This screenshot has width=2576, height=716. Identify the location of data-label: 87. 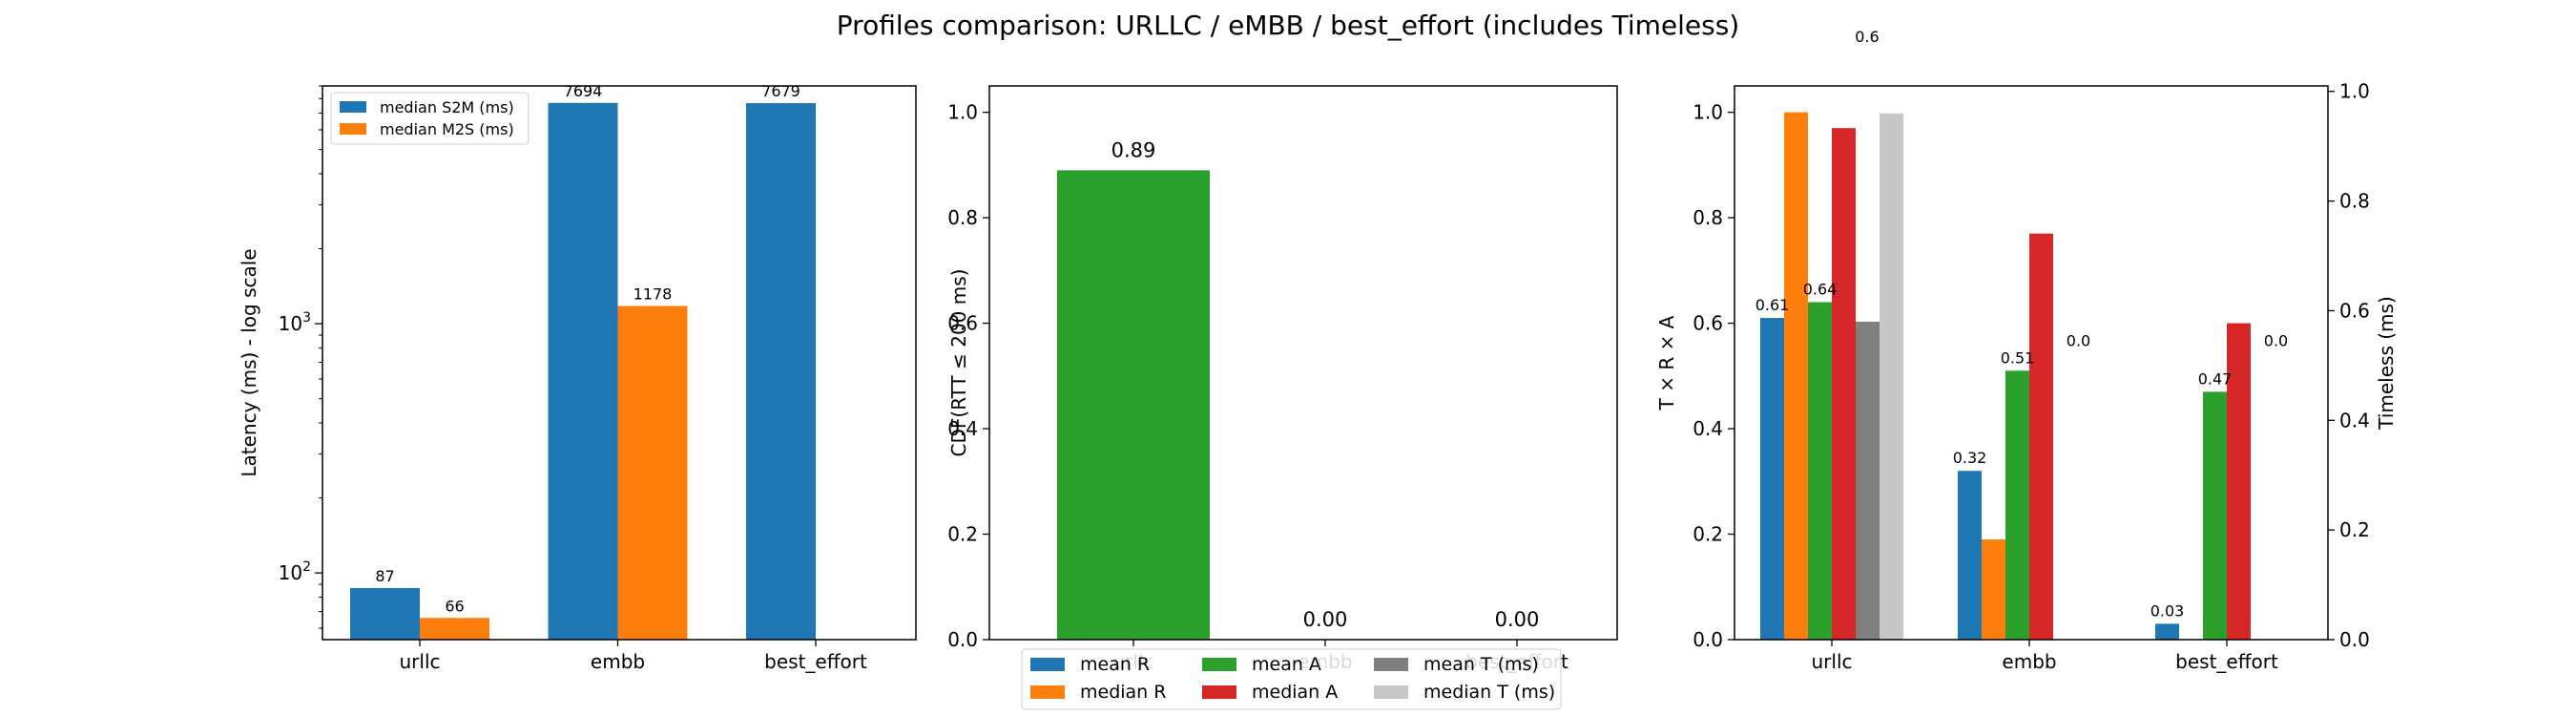
(384, 576).